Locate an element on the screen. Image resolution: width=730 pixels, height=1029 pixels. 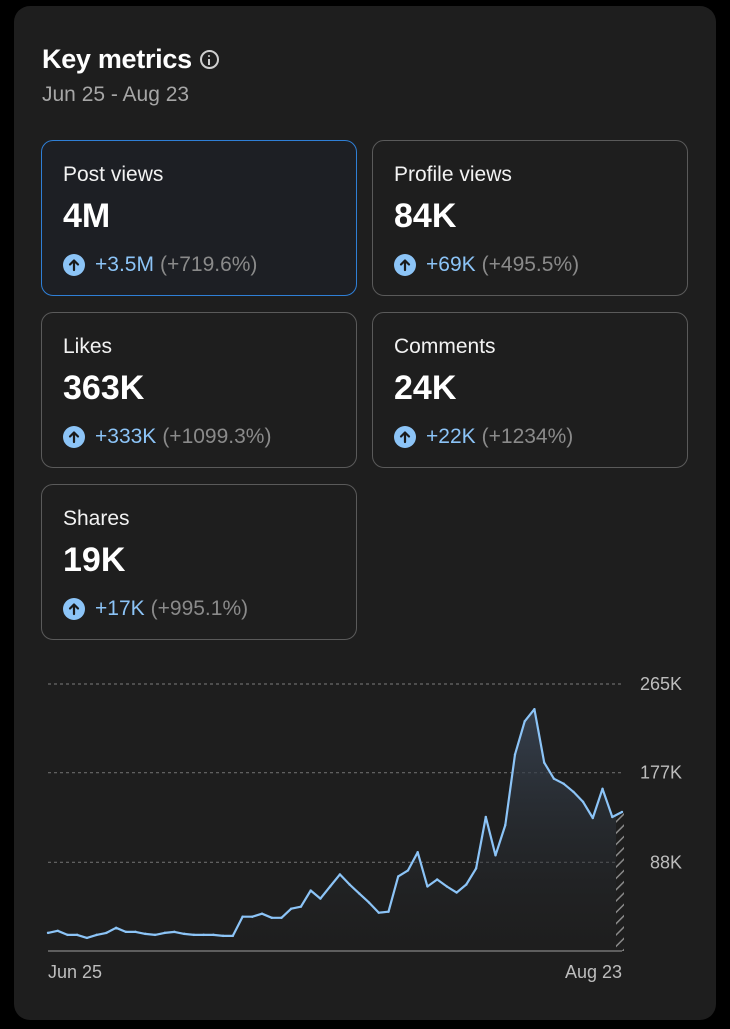
metric-card-post-views: Post views 4M +3.5M (+719.6%) is located at coordinates (199, 218).